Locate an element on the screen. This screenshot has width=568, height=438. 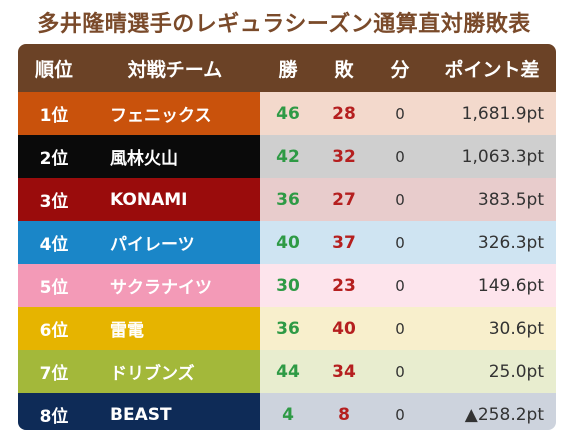
point-difference: 383.5pt is located at coordinates (510, 199).